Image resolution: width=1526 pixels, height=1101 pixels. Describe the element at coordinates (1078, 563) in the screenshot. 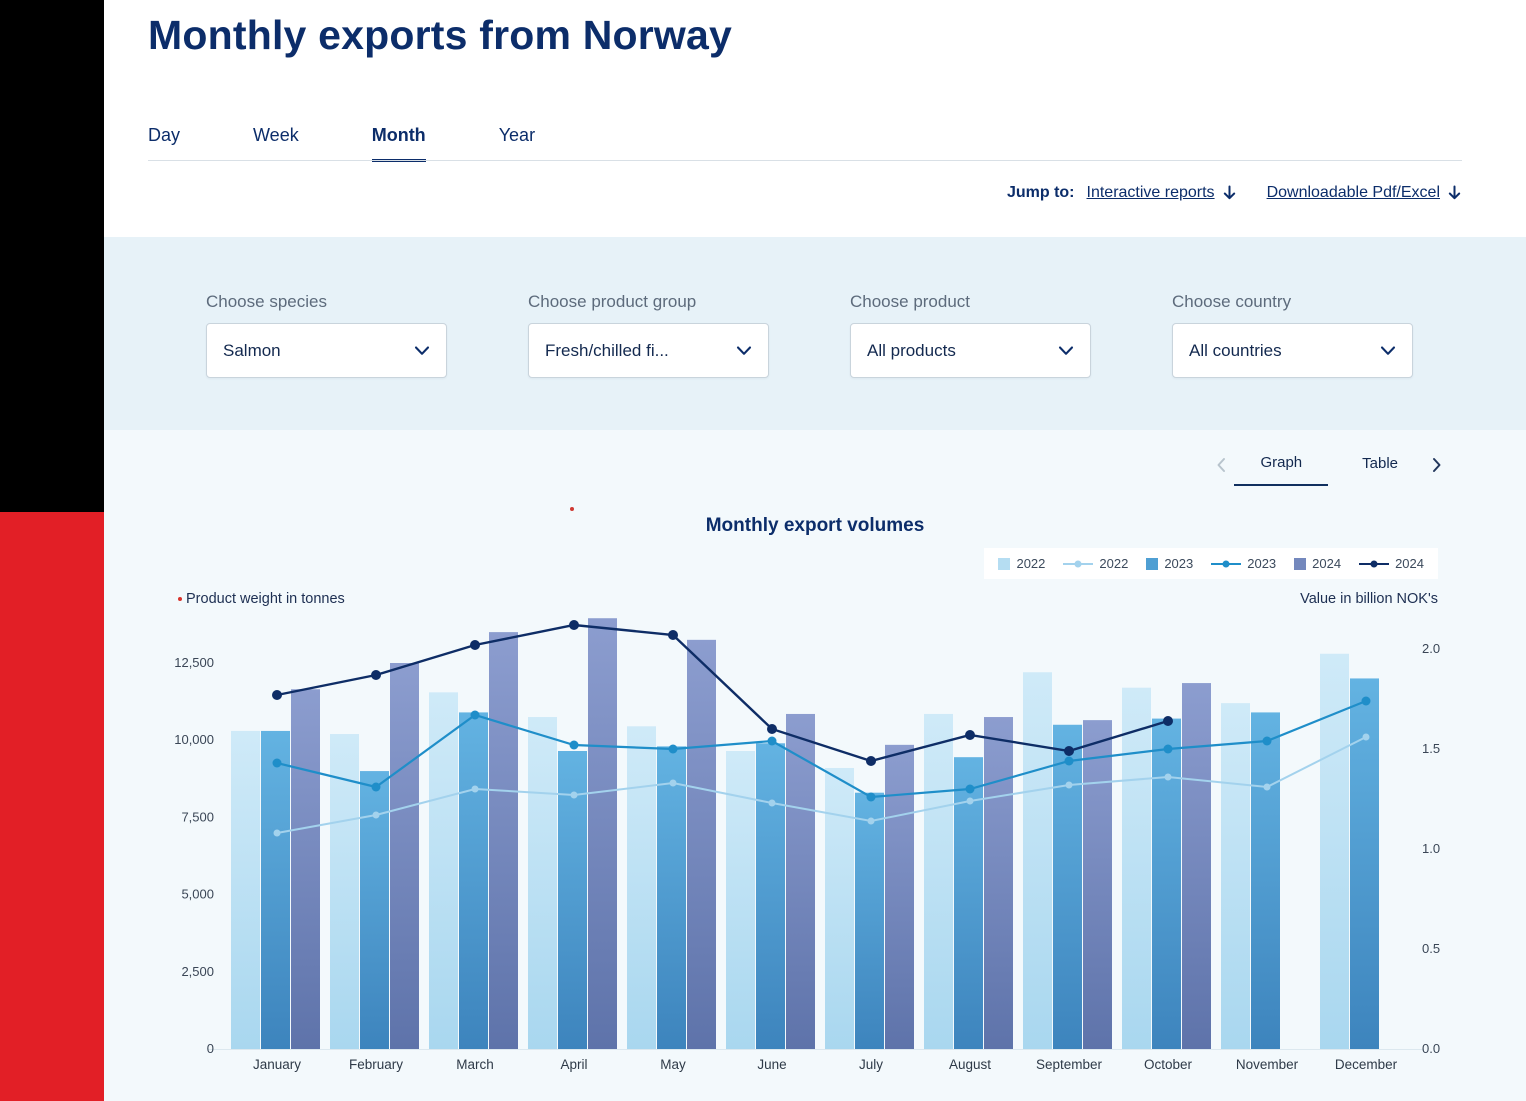

I see `legend-line-icon` at that location.